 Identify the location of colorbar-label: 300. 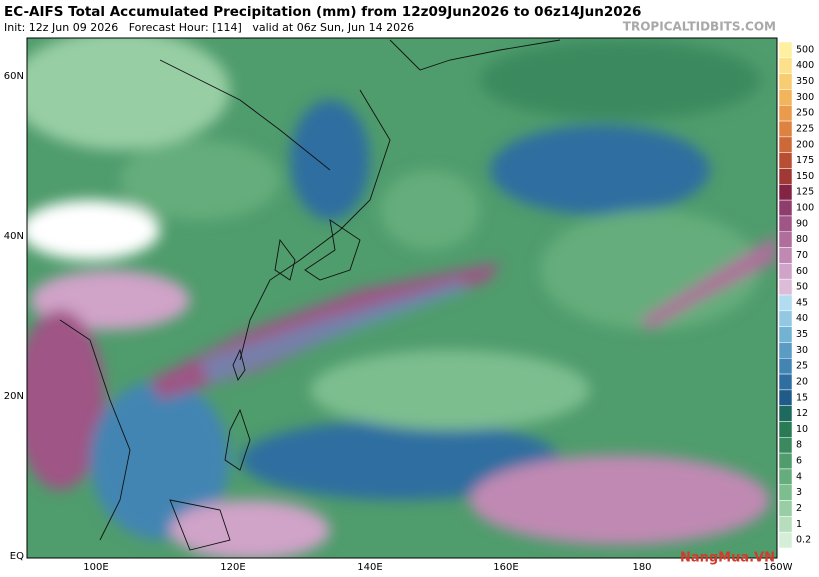
(805, 97).